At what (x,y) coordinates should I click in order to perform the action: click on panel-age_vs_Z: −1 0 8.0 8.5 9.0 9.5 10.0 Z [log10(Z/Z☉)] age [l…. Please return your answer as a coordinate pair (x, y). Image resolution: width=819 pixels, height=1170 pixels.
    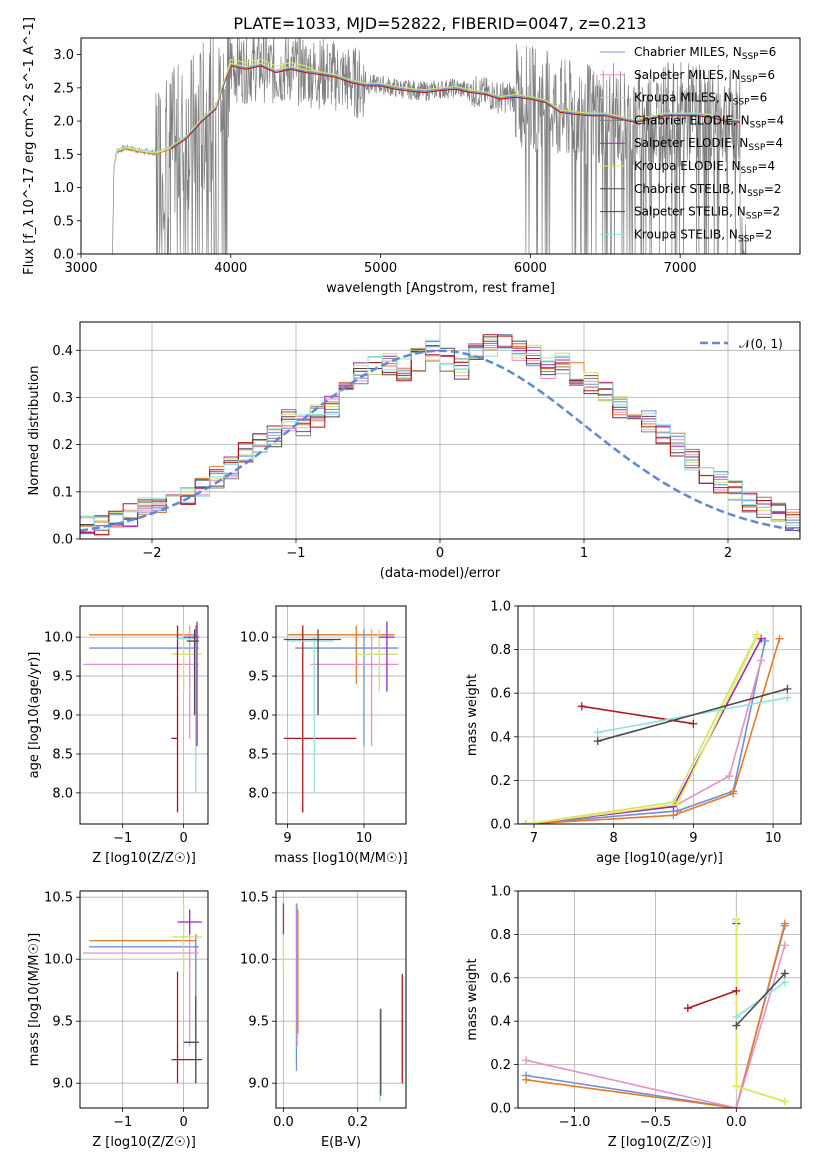
    Looking at the image, I should click on (118, 735).